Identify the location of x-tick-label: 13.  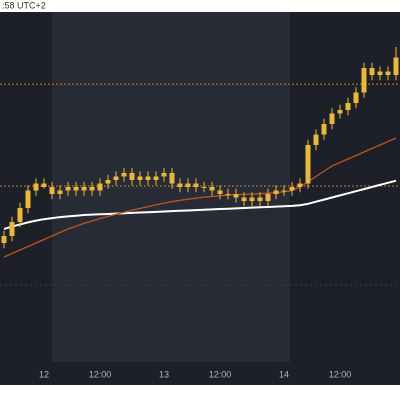
(164, 374).